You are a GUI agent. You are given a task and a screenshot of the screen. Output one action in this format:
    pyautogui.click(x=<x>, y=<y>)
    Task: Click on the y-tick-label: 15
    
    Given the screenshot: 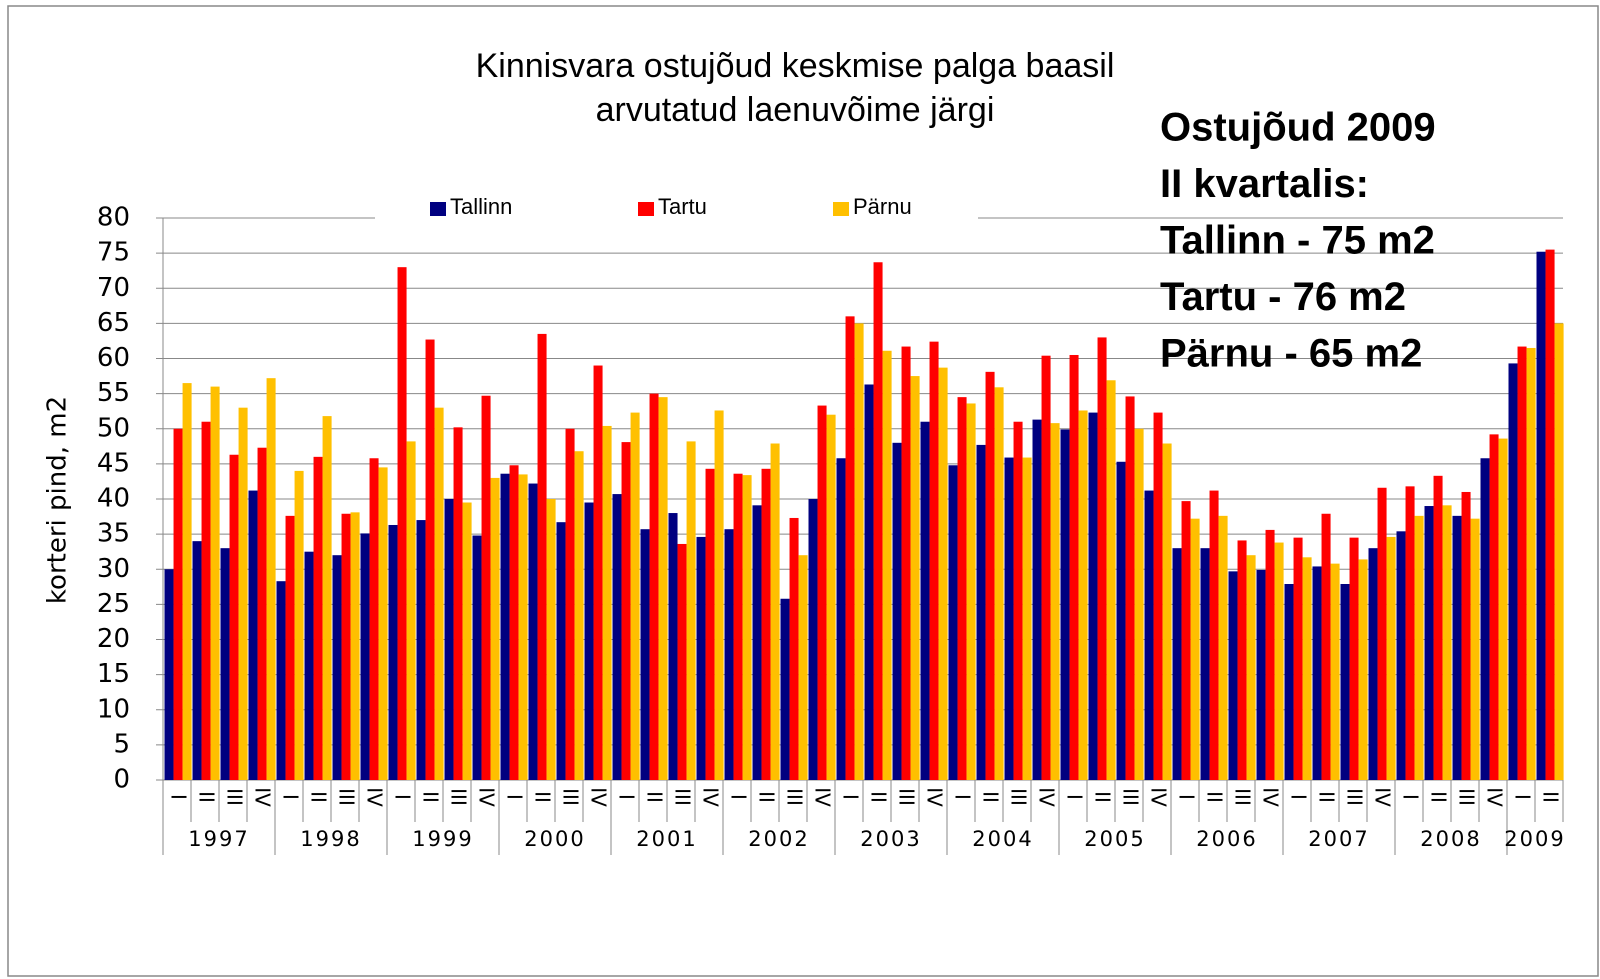 What is the action you would take?
    pyautogui.click(x=113, y=674)
    